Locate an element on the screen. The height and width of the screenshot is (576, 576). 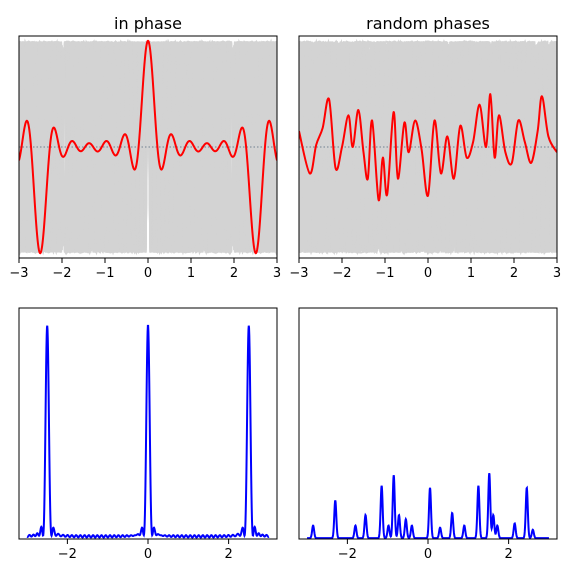
panel-title-in-phase: in phase is located at coordinates (148, 23).